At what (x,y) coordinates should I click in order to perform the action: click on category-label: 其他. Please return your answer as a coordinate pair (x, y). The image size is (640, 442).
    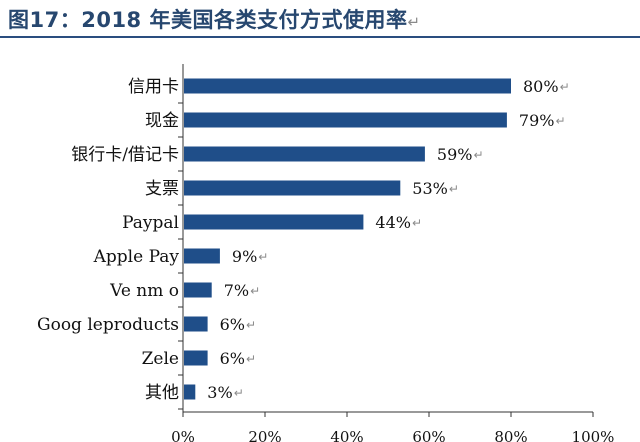
    Looking at the image, I should click on (162, 393).